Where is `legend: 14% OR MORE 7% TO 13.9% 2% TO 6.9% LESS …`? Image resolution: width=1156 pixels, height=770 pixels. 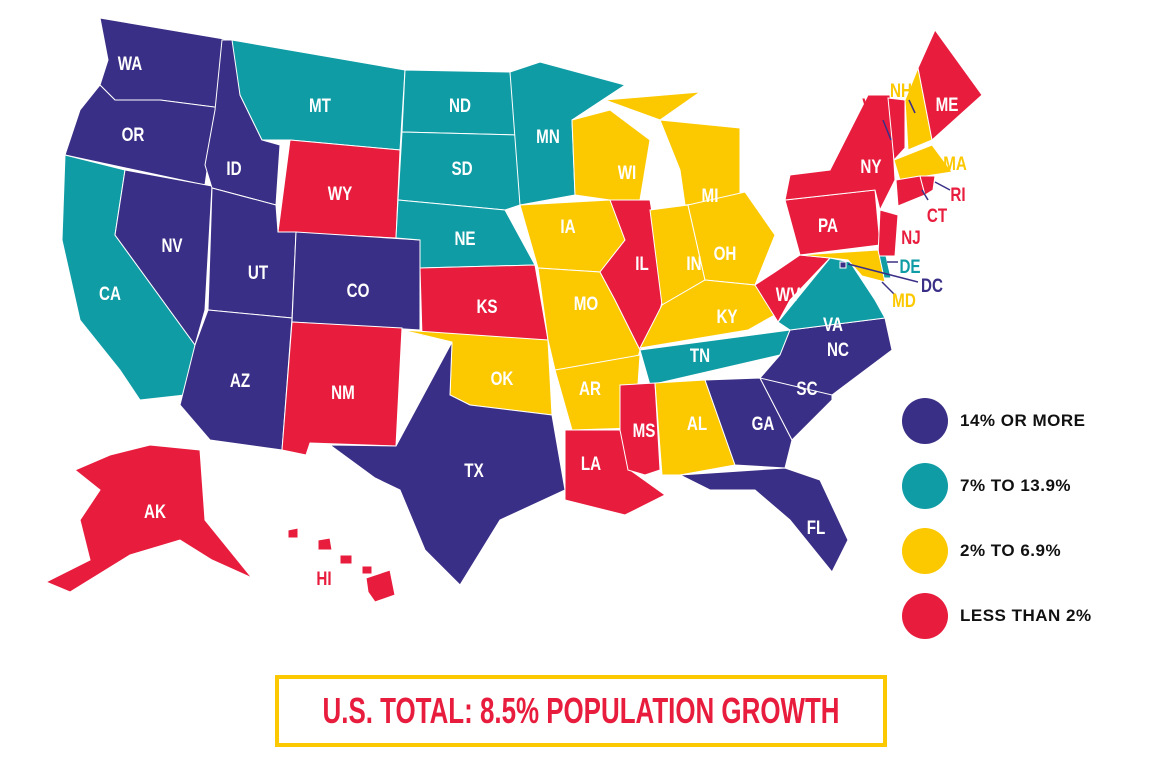 legend: 14% OR MORE 7% TO 13.9% 2% TO 6.9% LESS … is located at coordinates (997, 518).